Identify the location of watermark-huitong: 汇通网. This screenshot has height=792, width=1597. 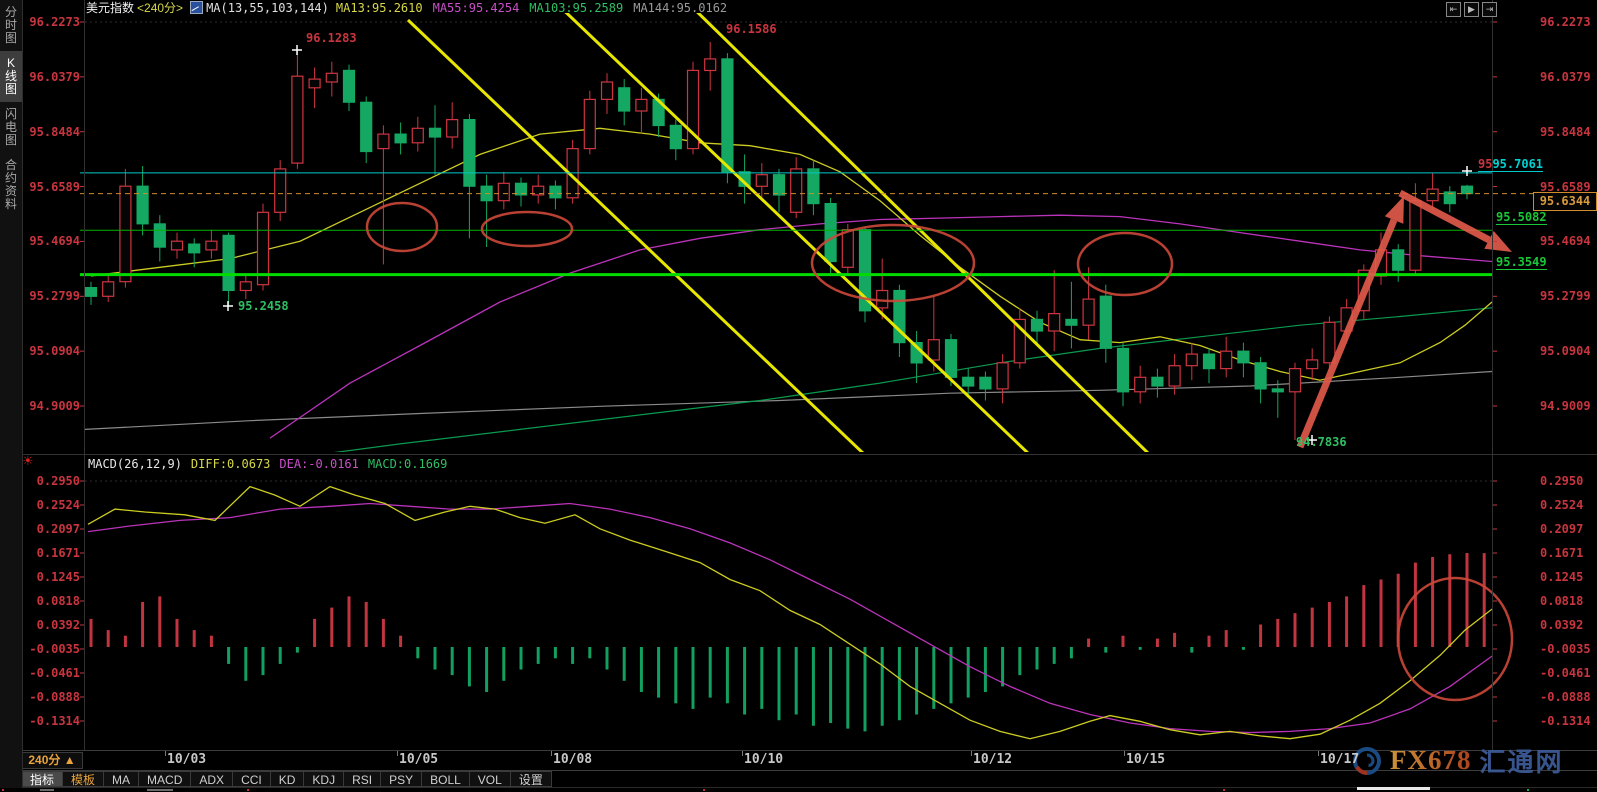
(1521, 762).